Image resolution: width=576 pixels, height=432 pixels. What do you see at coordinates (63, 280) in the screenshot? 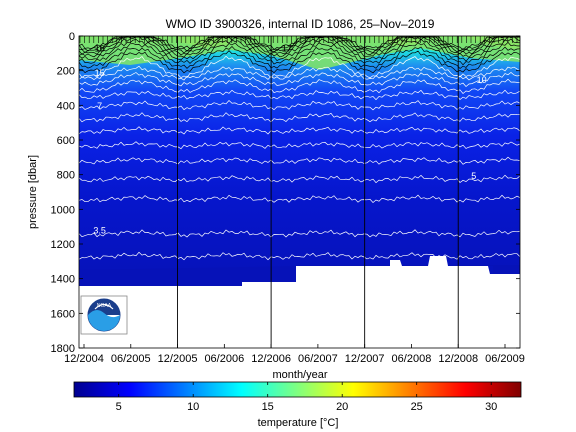
I see `y-tick-label: 1400` at bounding box center [63, 280].